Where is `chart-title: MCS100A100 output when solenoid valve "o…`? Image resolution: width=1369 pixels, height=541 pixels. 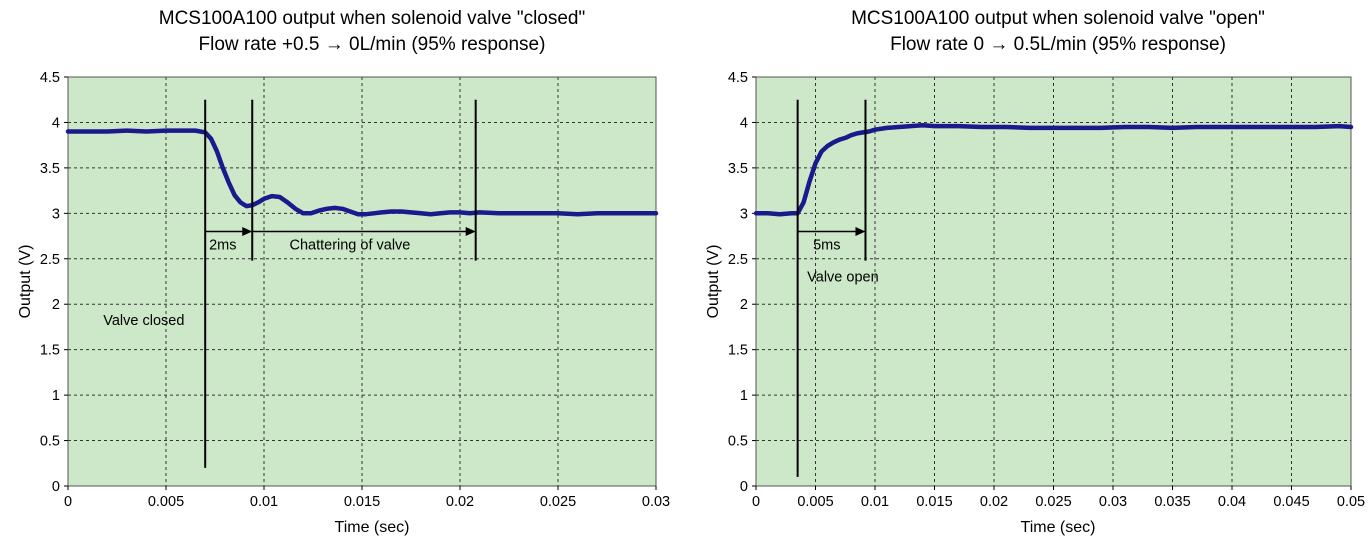
chart-title: MCS100A100 output when solenoid valve "o… is located at coordinates (1058, 18).